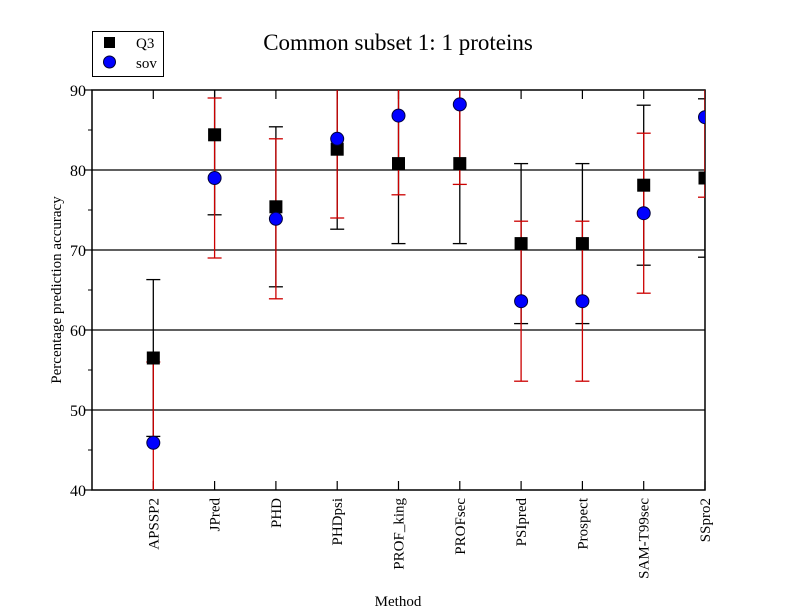 This screenshot has width=792, height=612. I want to click on error-bar-q3, so click(701, 178).